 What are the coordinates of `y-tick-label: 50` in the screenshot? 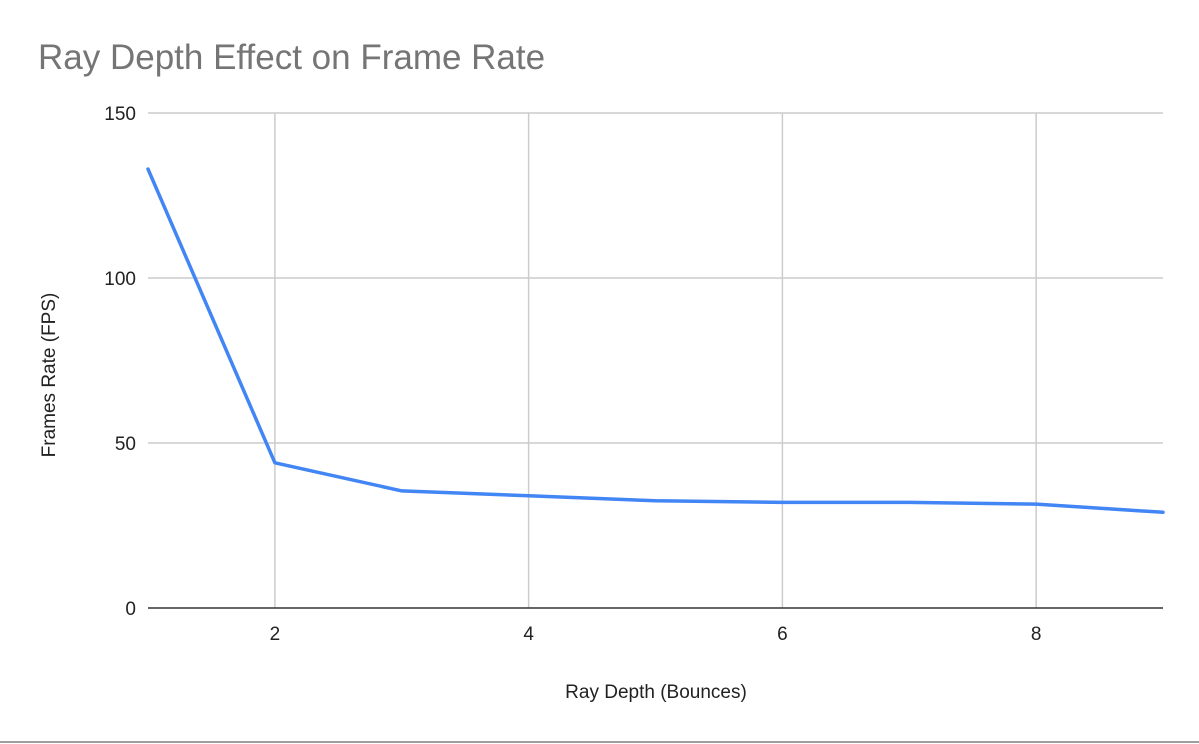 It's located at (125, 444).